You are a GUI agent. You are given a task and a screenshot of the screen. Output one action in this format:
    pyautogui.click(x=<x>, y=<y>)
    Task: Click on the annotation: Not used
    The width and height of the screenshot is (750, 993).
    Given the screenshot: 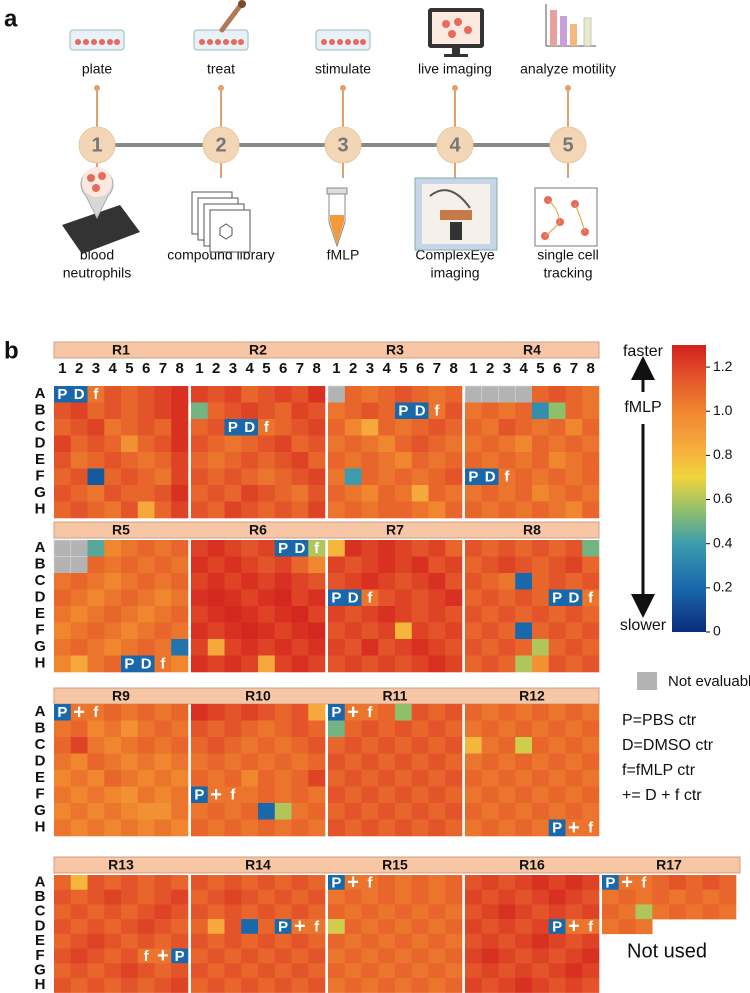 What is the action you would take?
    pyautogui.click(x=667, y=951)
    